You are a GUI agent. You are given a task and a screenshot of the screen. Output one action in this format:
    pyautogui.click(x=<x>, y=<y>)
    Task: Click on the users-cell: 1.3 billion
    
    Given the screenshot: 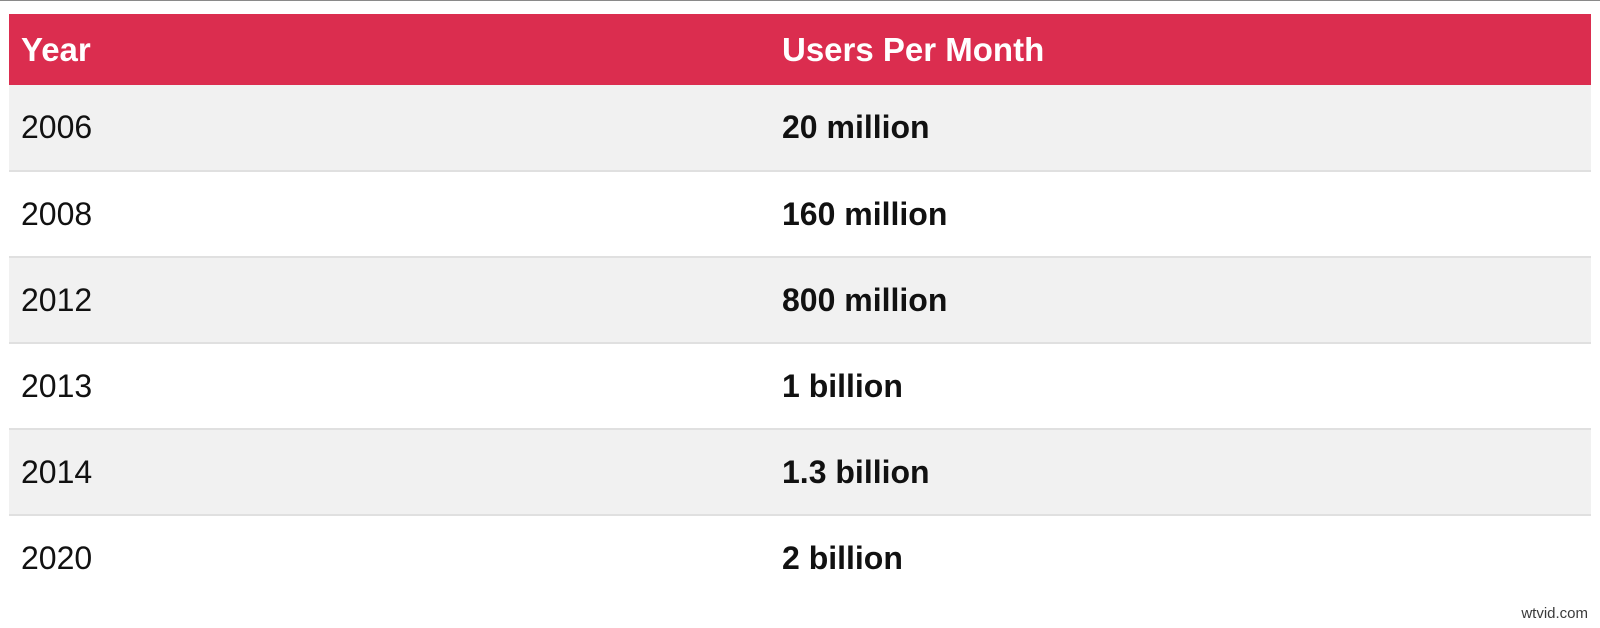 What is the action you would take?
    pyautogui.click(x=856, y=471)
    